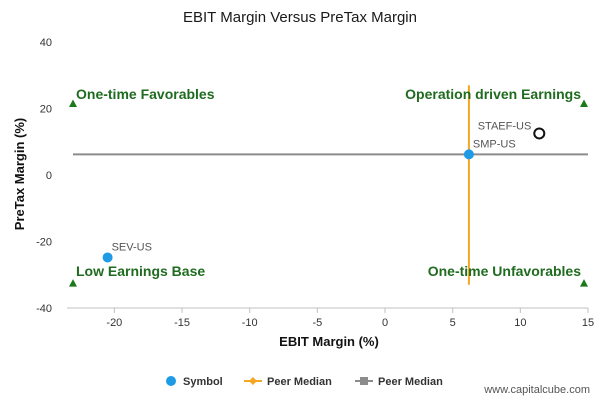 Image resolution: width=600 pixels, height=400 pixels. Describe the element at coordinates (584, 283) in the screenshot. I see `quadrant-marker-bottom-right` at that location.